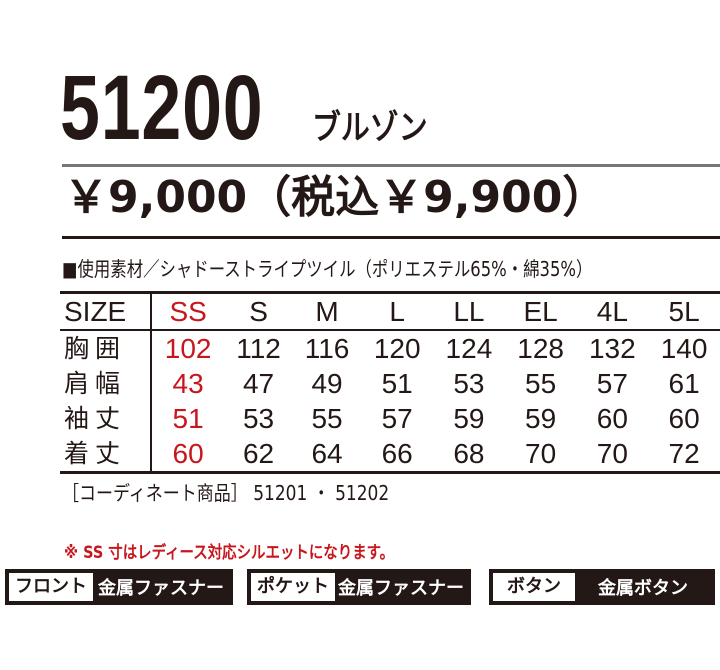 This screenshot has width=720, height=670. I want to click on coordinate-products: ［コーディネート商品］ 51201 ・ 51202, so click(226, 493).